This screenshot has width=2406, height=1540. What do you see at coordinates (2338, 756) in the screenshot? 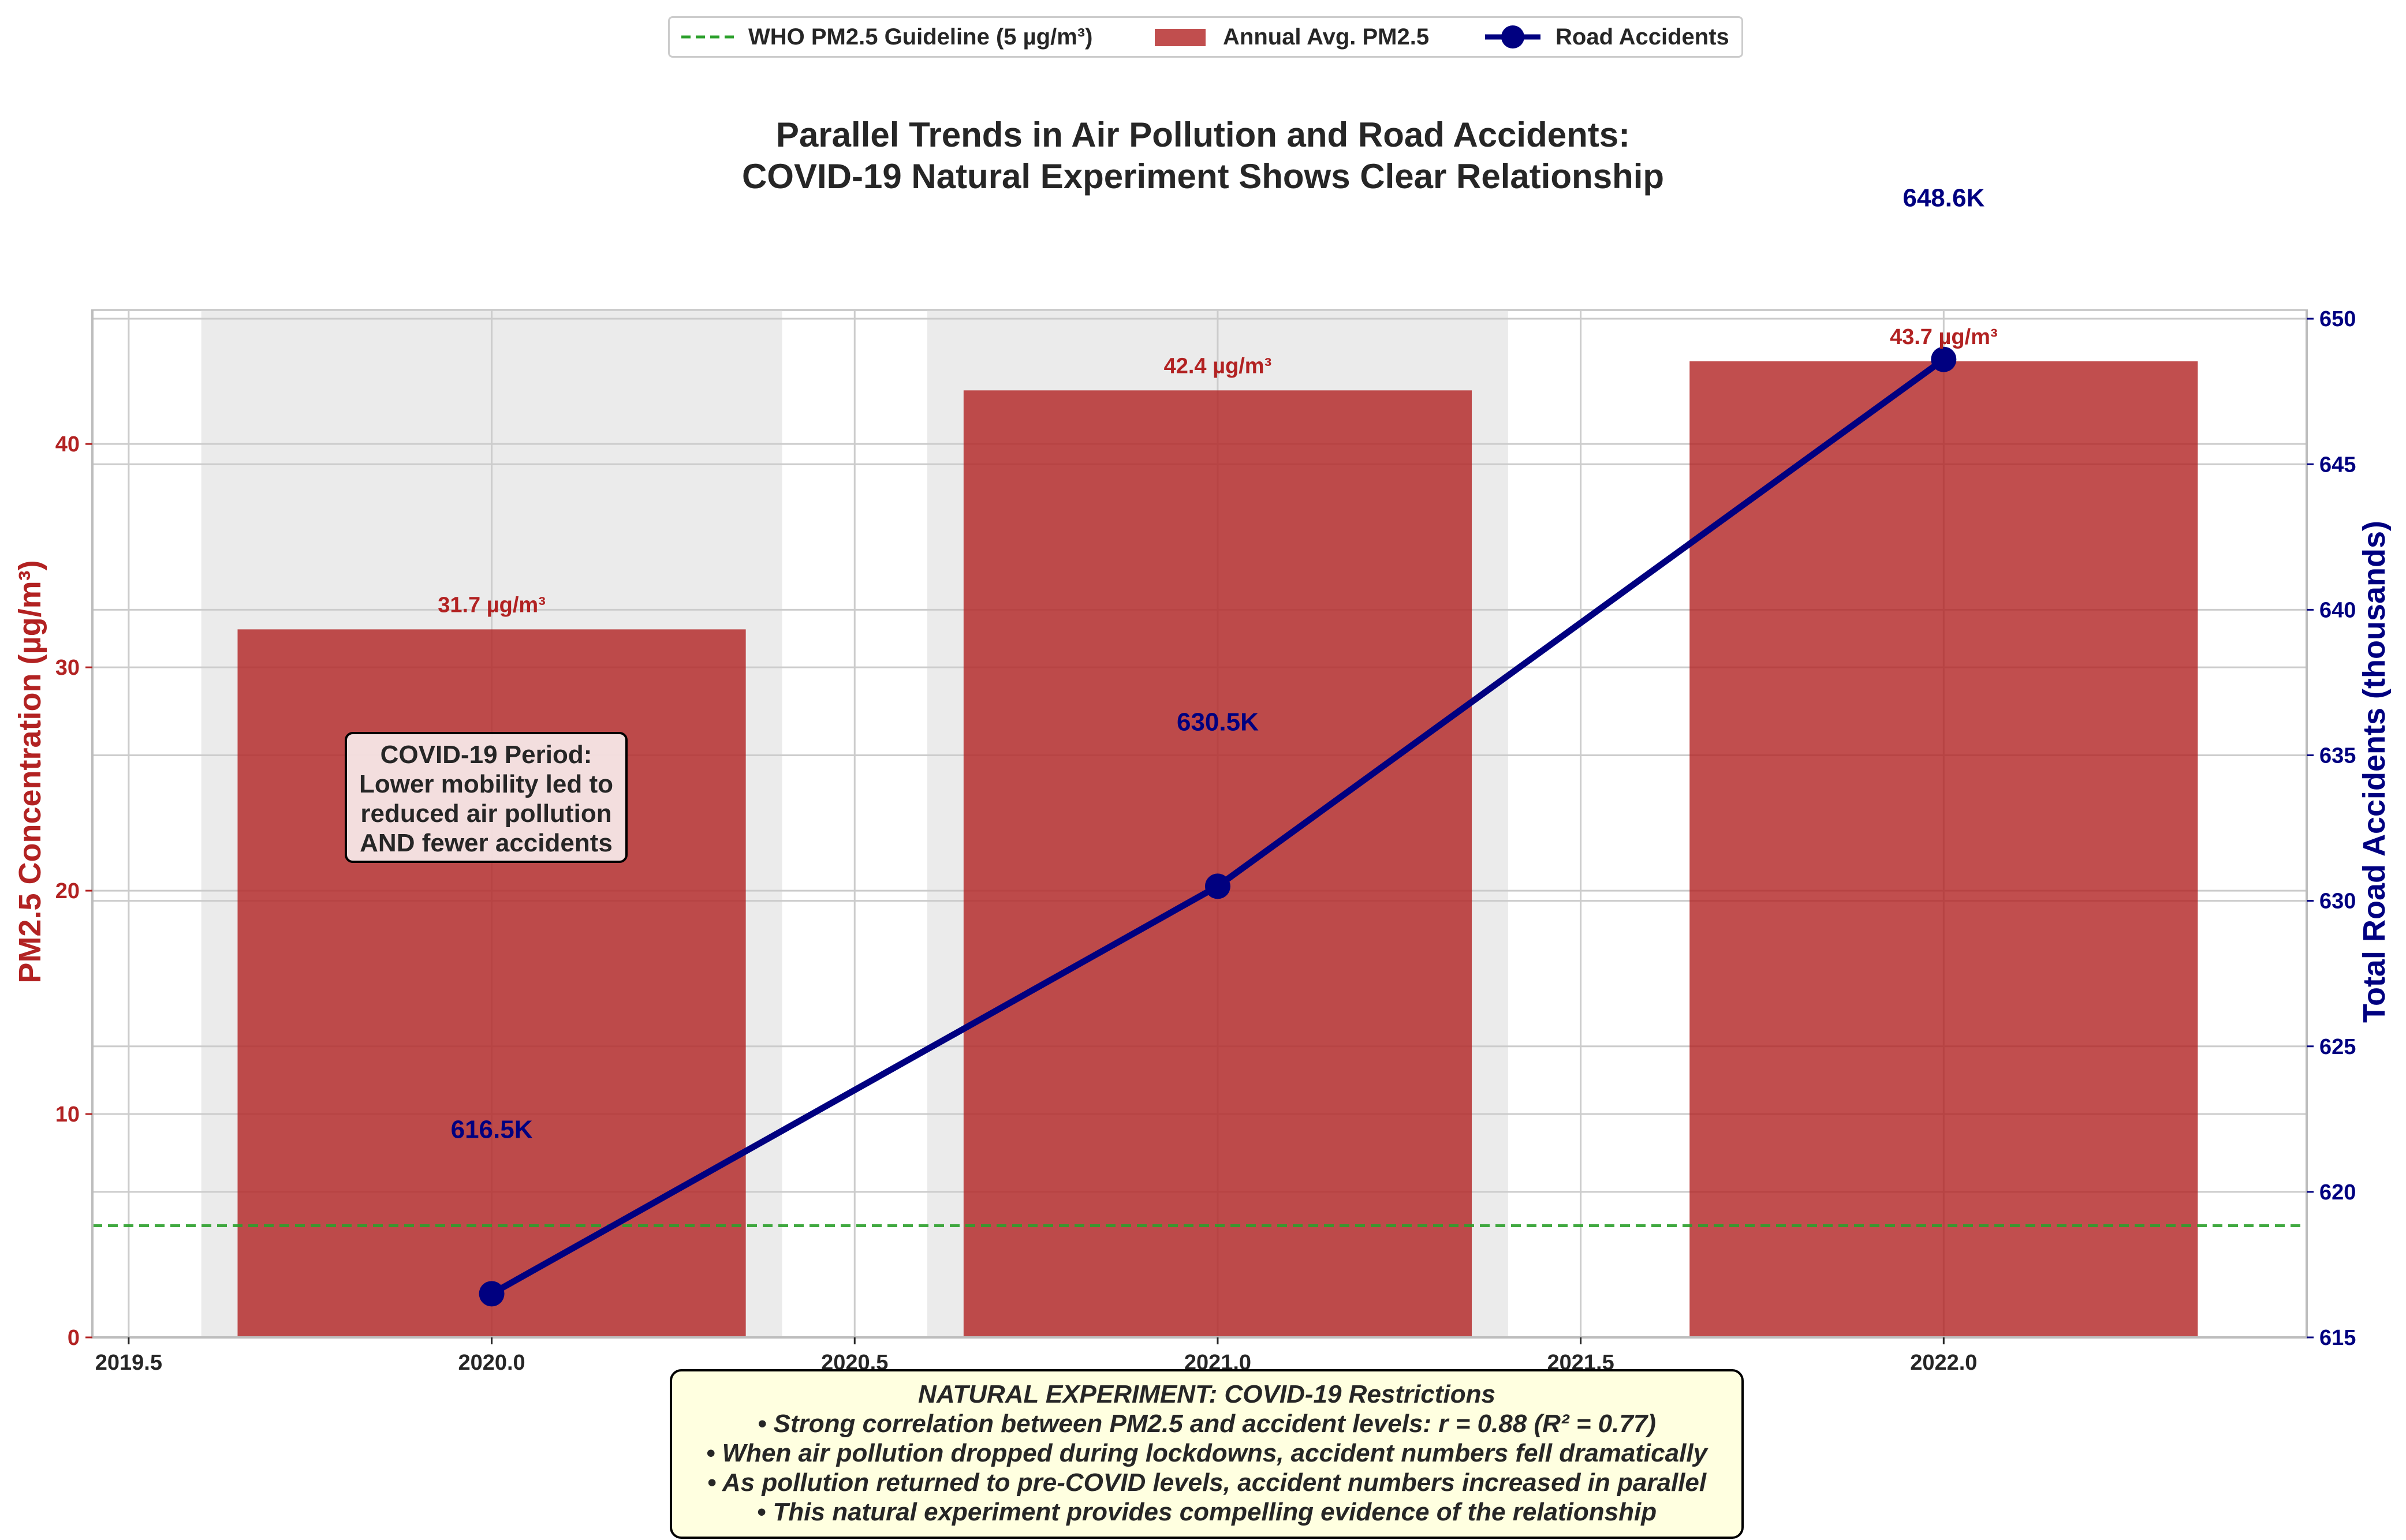
I see `y-right-tick-label: 635` at bounding box center [2338, 756].